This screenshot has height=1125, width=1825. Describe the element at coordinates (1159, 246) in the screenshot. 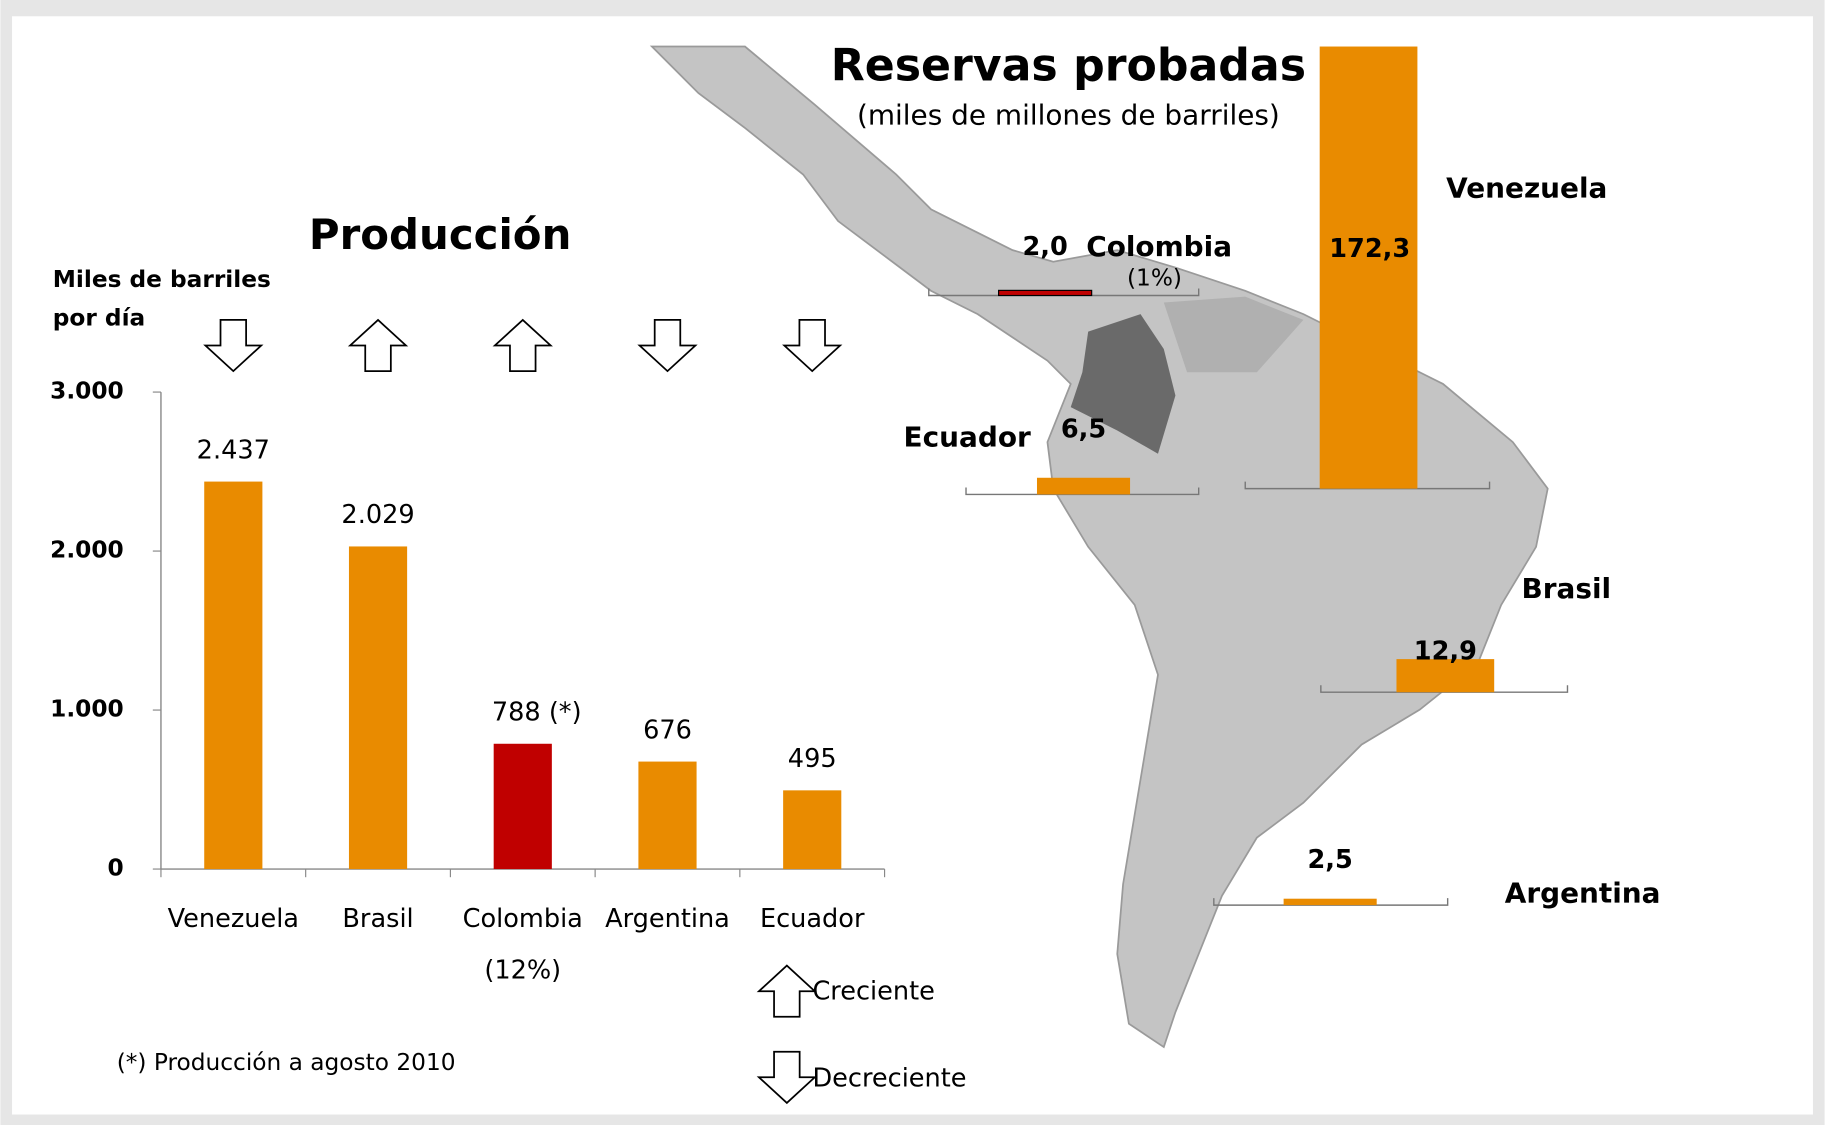

I see `category-label: Colombia` at that location.